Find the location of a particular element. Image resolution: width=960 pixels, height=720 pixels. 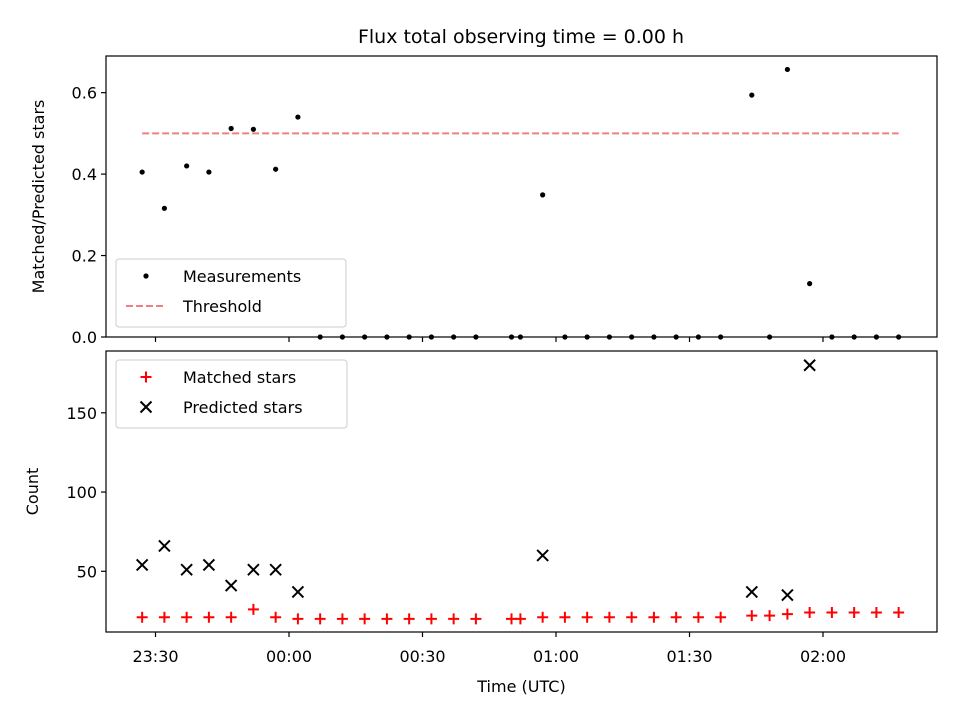

legend-label: Measurements is located at coordinates (242, 276).